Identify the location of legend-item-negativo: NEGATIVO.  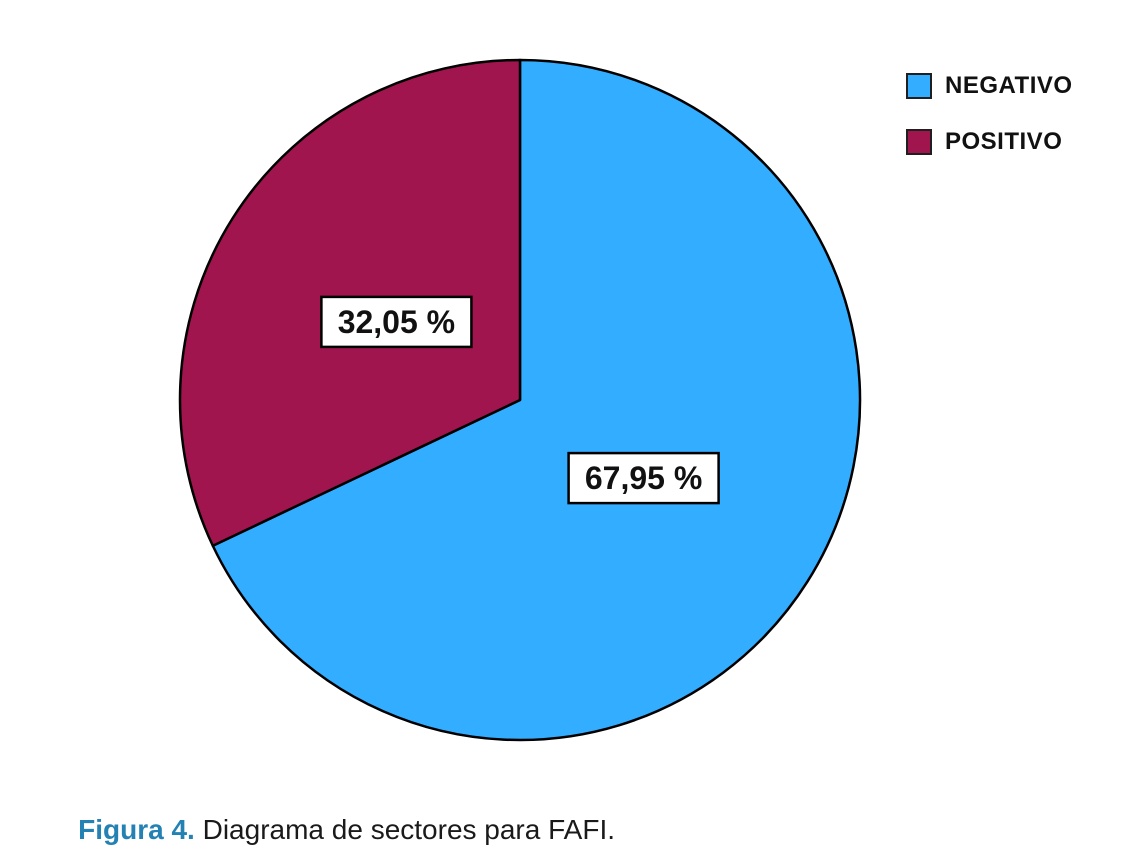
(989, 86).